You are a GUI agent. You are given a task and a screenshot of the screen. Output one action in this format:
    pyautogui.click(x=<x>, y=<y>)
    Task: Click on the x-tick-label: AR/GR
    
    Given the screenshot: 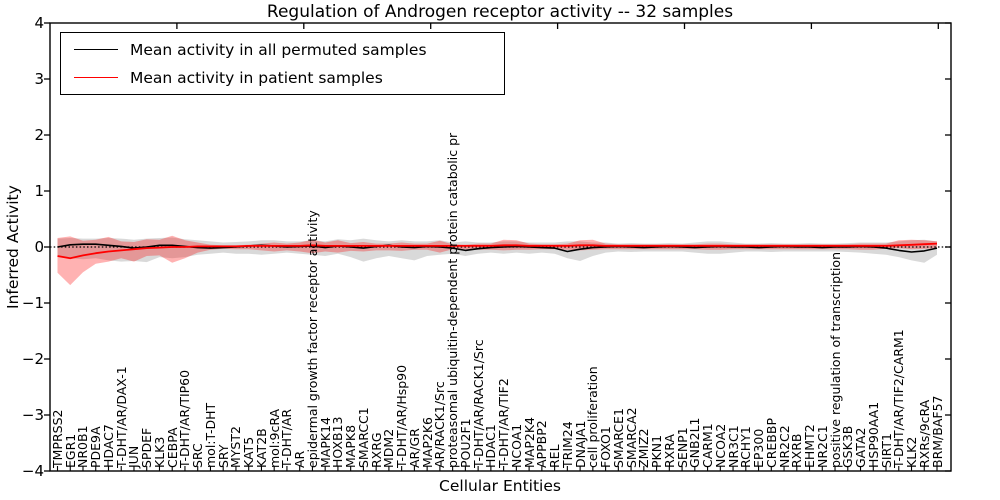 What is the action you would take?
    pyautogui.click(x=414, y=448)
    